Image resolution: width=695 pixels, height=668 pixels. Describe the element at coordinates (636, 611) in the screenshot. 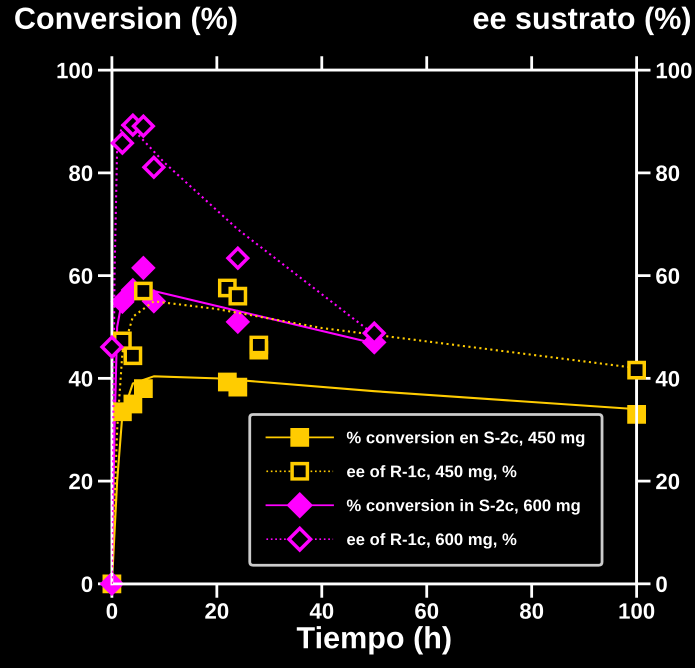

I see `x-tick-label: 100` at that location.